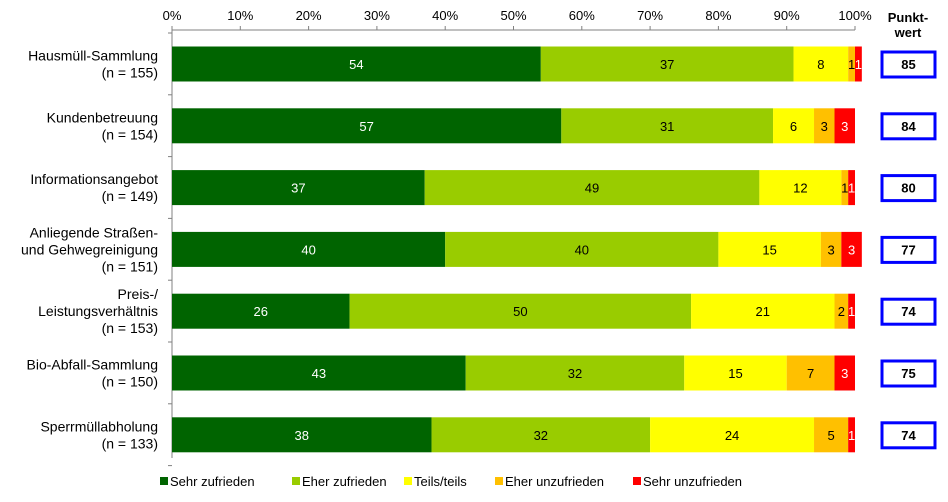 This screenshot has height=502, width=948. What do you see at coordinates (582, 15) in the screenshot?
I see `x-tick-label: 60%` at bounding box center [582, 15].